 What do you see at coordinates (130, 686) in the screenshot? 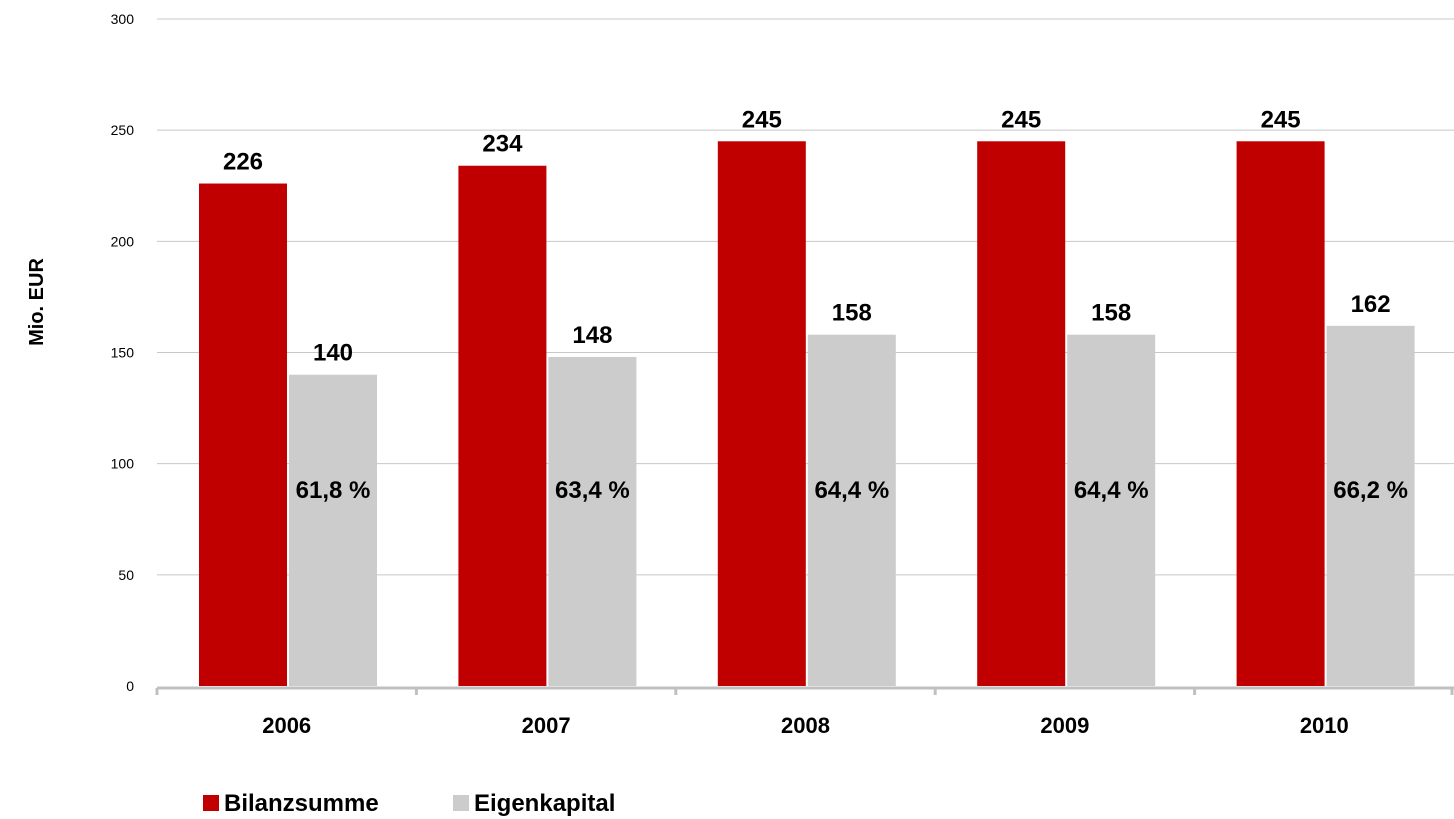
I see `y-tick-label: 0` at bounding box center [130, 686].